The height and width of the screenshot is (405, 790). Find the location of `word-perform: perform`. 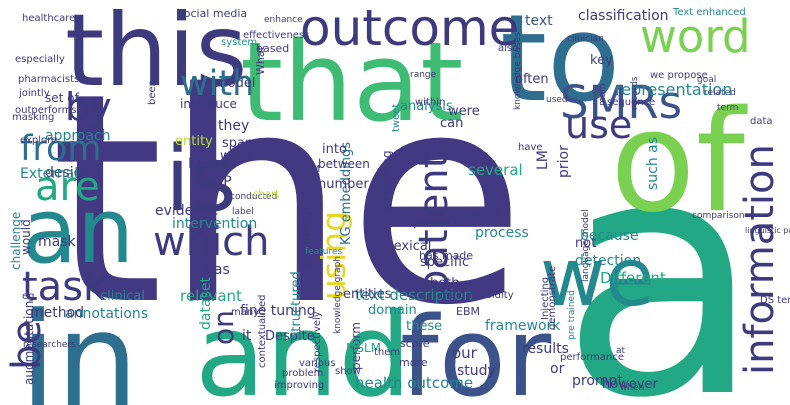

word-perform: perform is located at coordinates (356, 346).